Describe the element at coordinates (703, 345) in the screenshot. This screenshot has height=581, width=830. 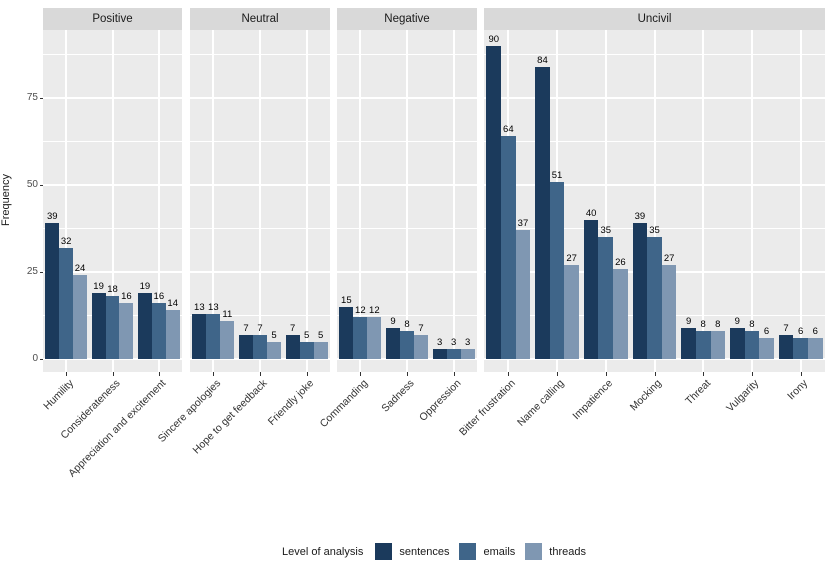
I see `bar-threat-emails` at that location.